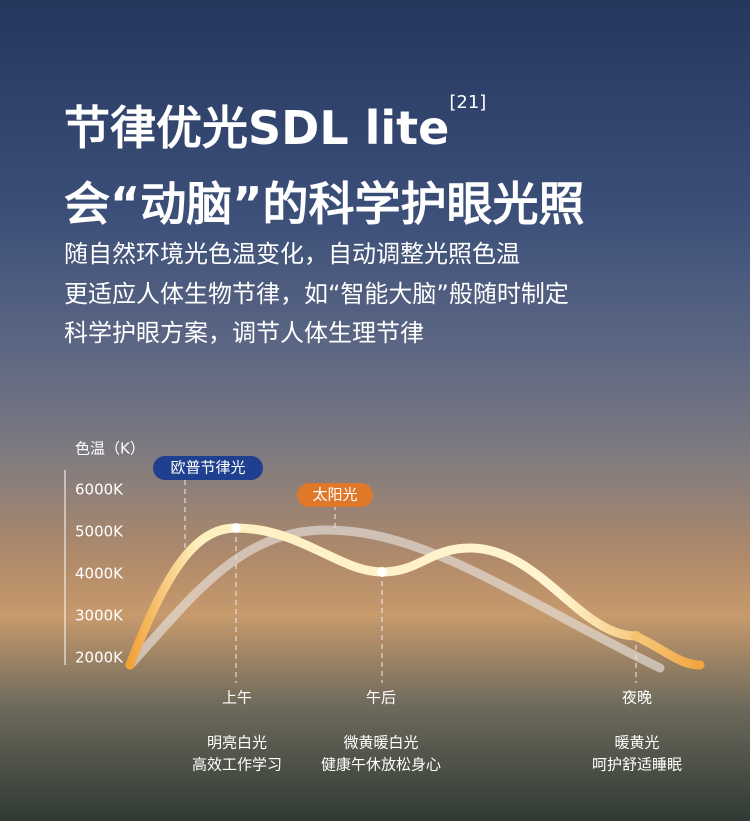 This screenshot has width=750, height=821. What do you see at coordinates (468, 102) in the screenshot?
I see `superscript: [21]` at bounding box center [468, 102].